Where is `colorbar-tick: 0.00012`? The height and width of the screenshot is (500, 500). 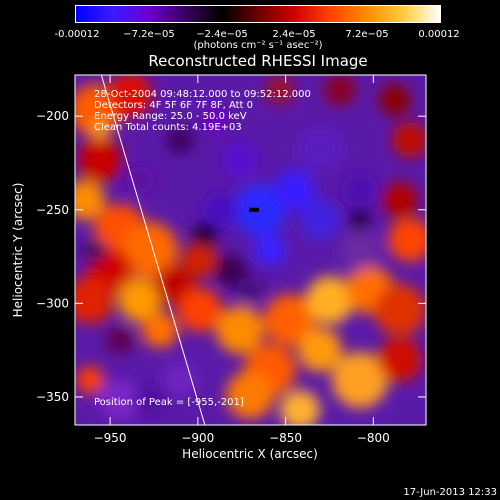
colorbar-tick: 0.00012 is located at coordinates (439, 34).